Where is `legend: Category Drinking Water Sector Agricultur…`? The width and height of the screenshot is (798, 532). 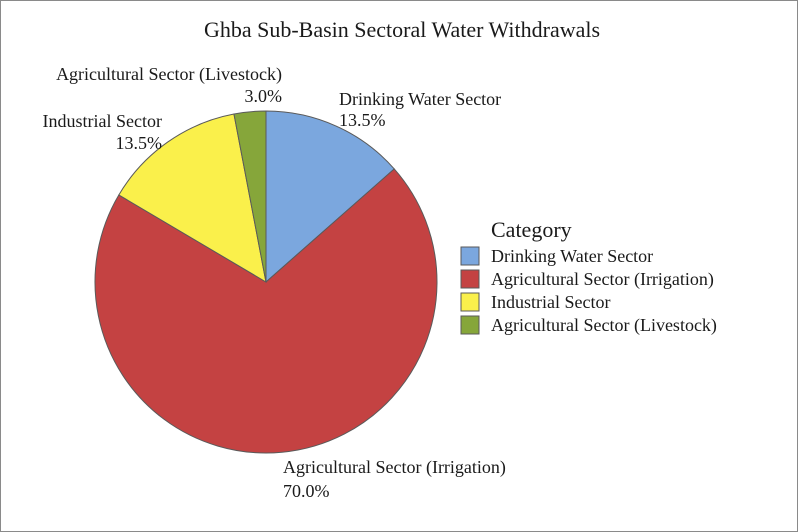 legend: Category Drinking Water Sector Agricultur… is located at coordinates (588, 276).